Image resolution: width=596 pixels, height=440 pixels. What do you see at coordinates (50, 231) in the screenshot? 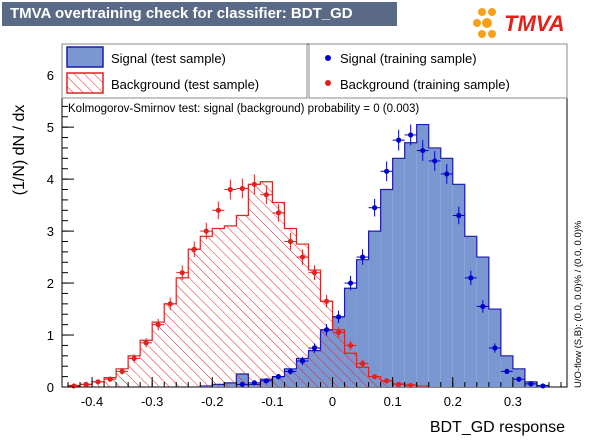
I see `y-tick-label: 3` at bounding box center [50, 231].